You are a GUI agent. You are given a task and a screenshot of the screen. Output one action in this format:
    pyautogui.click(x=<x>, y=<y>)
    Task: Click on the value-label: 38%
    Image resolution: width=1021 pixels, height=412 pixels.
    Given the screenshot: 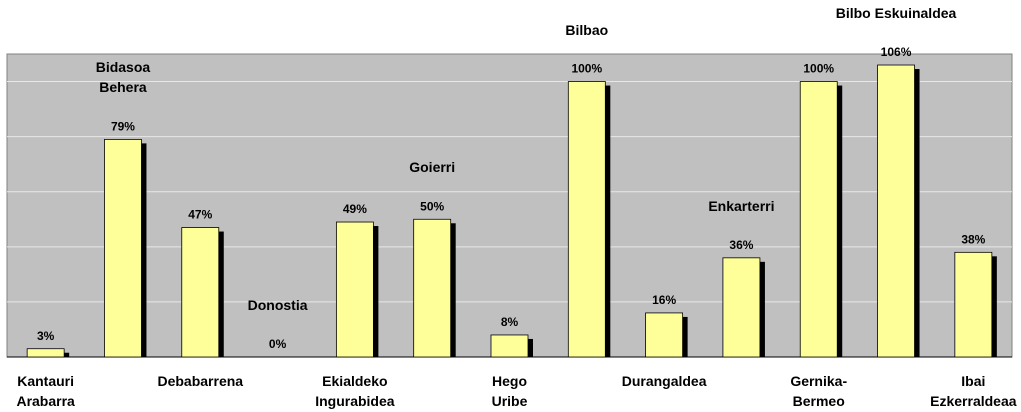 What is the action you would take?
    pyautogui.click(x=973, y=239)
    